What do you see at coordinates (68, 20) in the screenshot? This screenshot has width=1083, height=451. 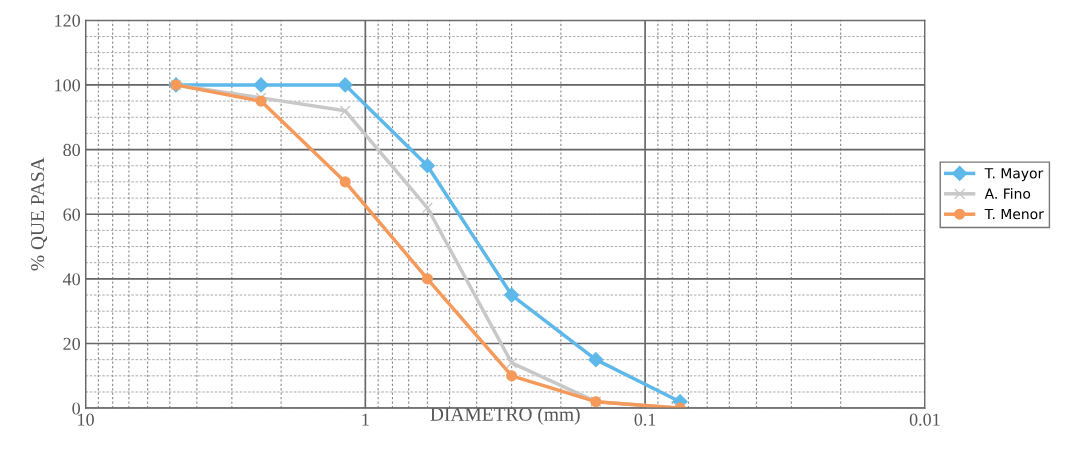 I see `y-tick-label: 120` at bounding box center [68, 20].